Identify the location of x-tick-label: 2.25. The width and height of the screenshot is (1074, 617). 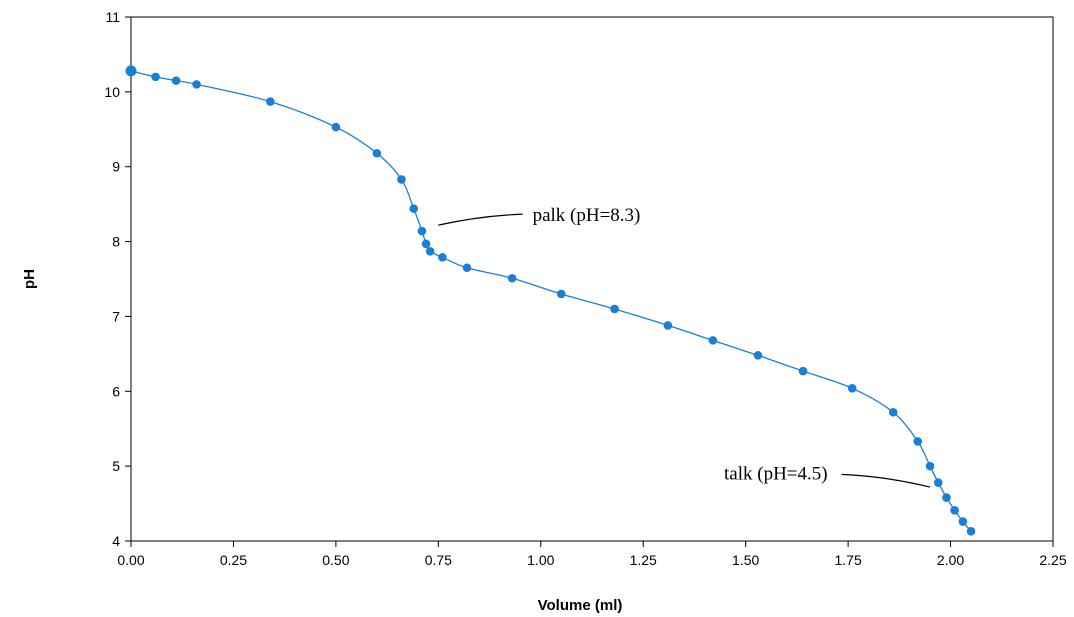
(1052, 560).